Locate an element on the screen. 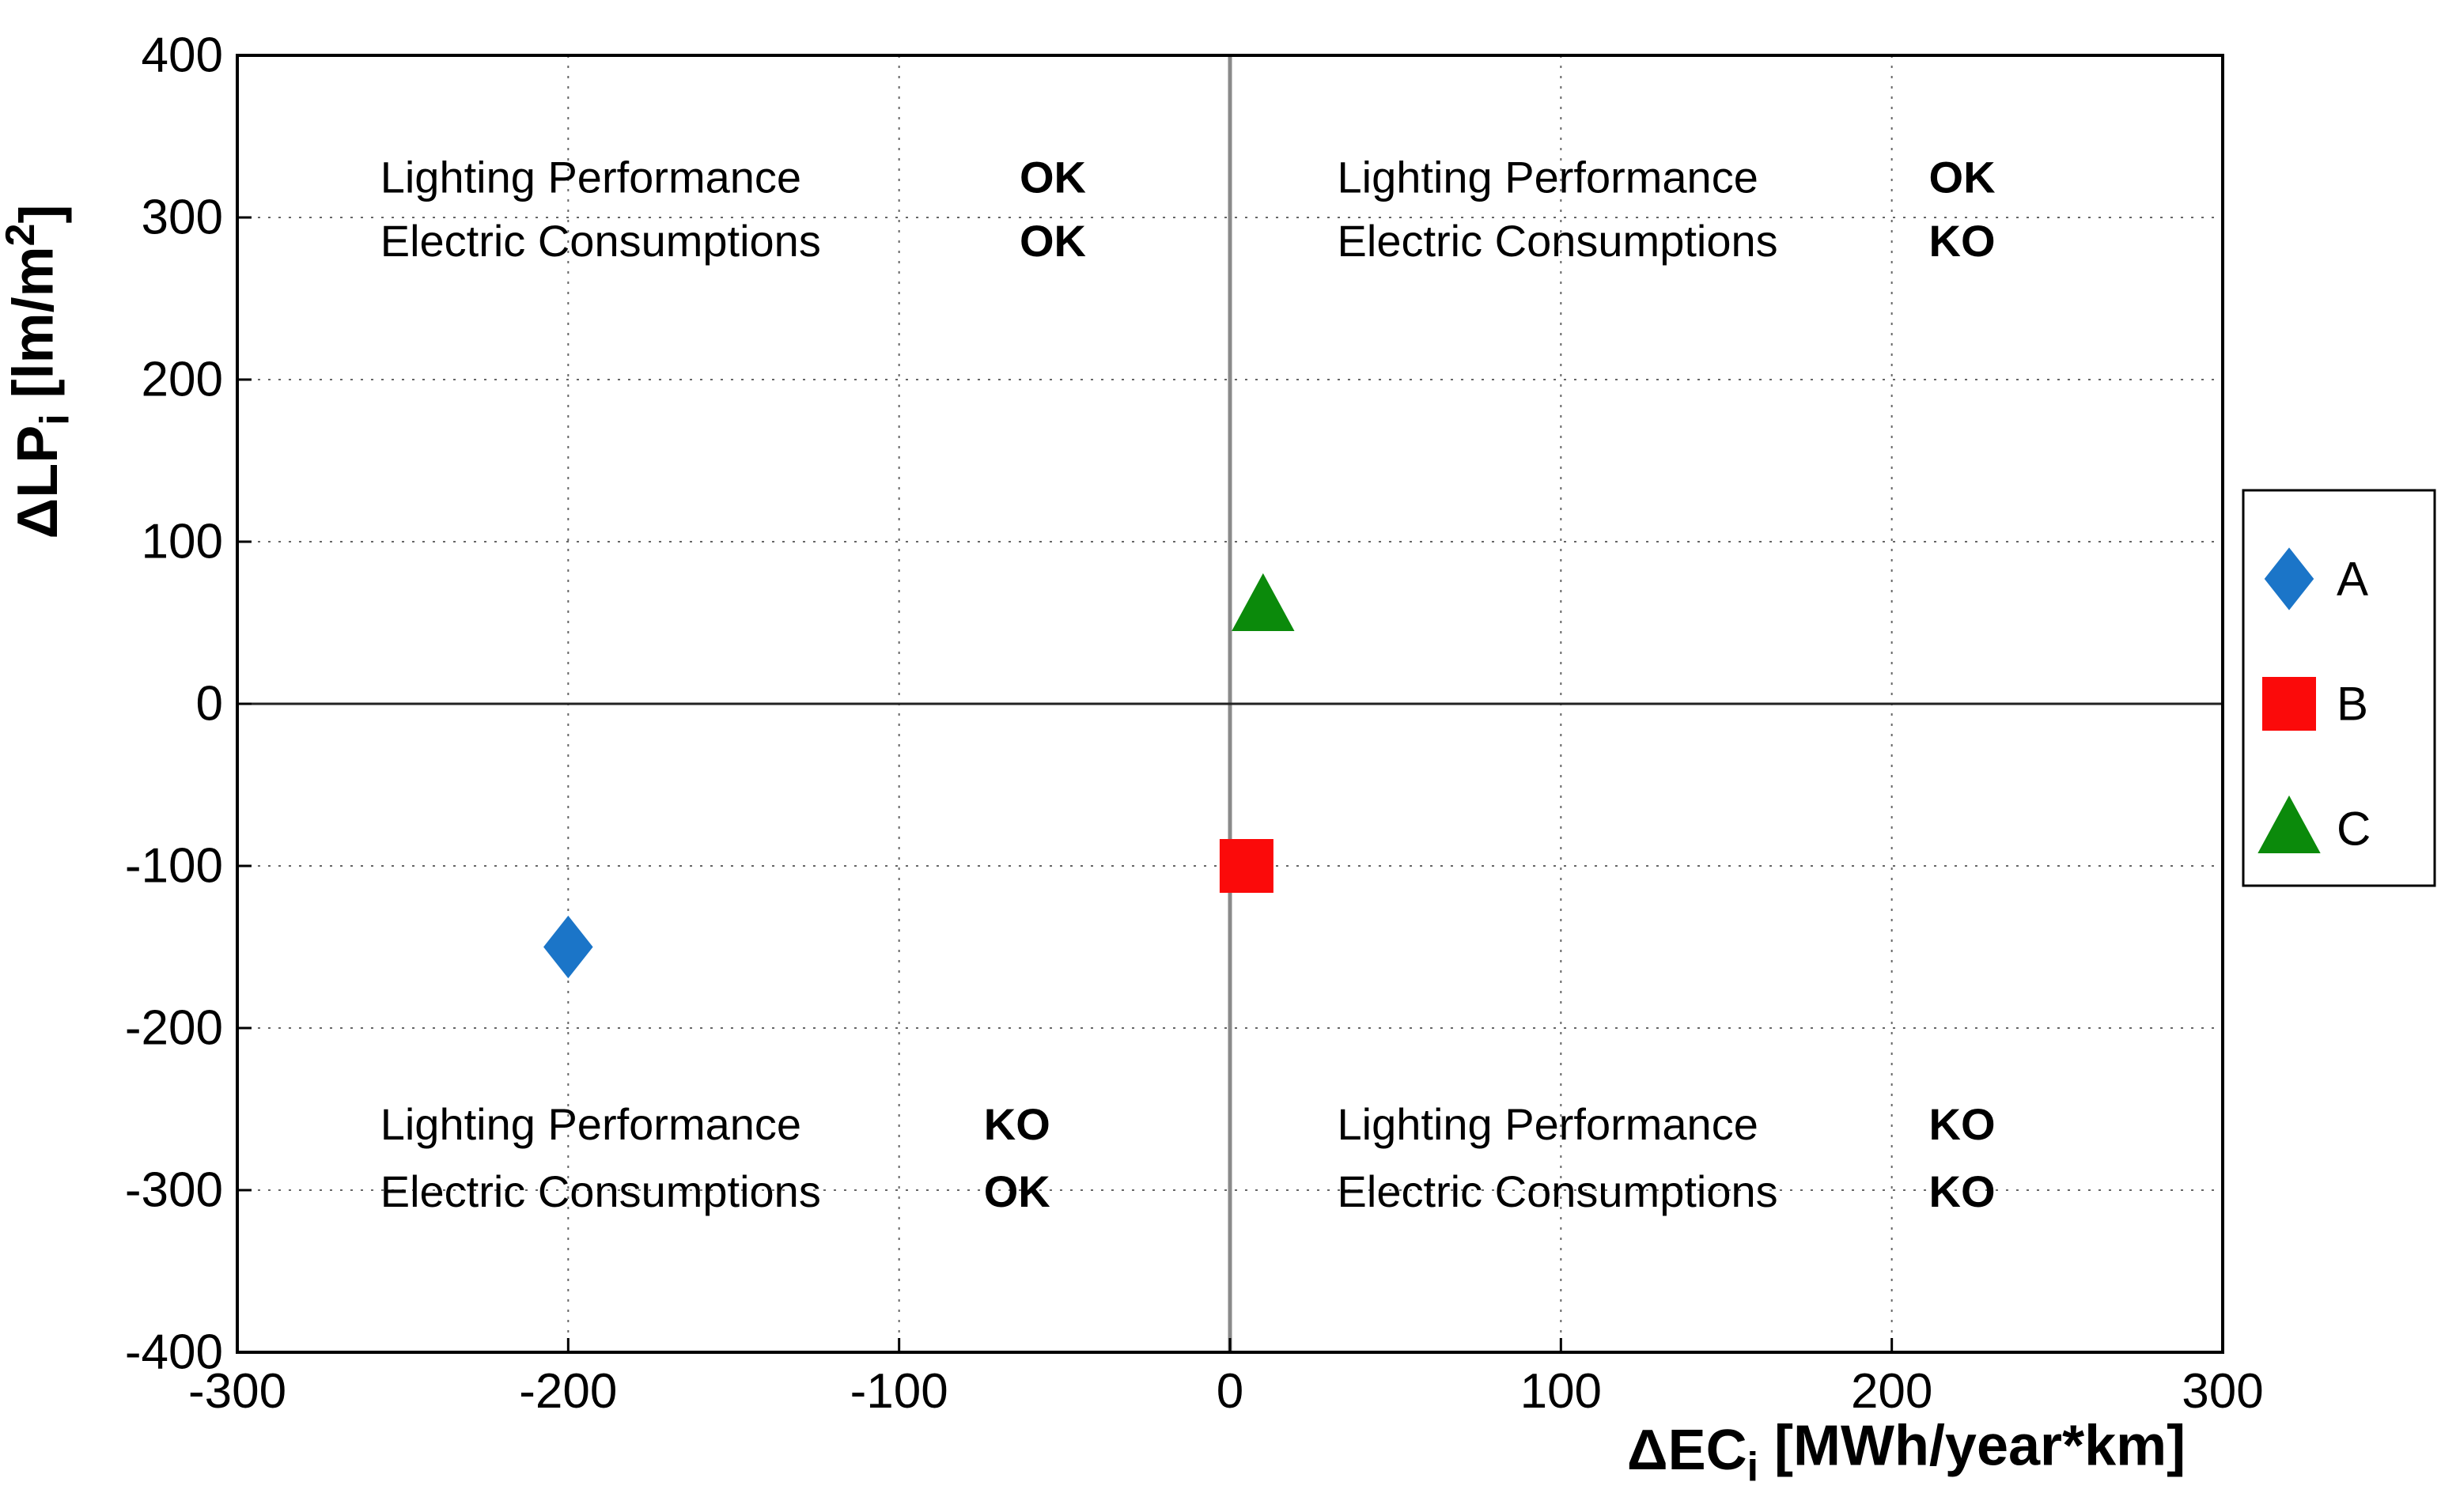  legend-marker-C is located at coordinates (2289, 824).